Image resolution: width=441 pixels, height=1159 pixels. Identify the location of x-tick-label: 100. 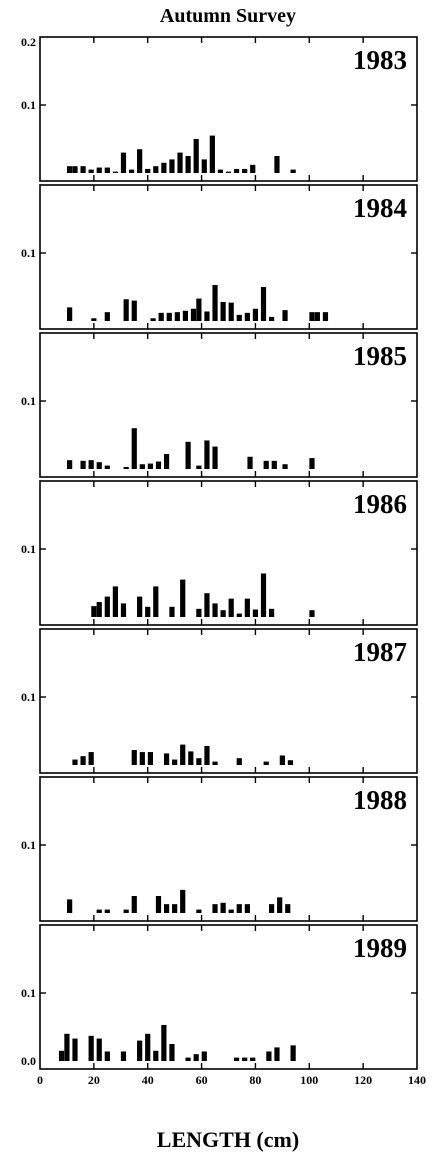
(309, 1080).